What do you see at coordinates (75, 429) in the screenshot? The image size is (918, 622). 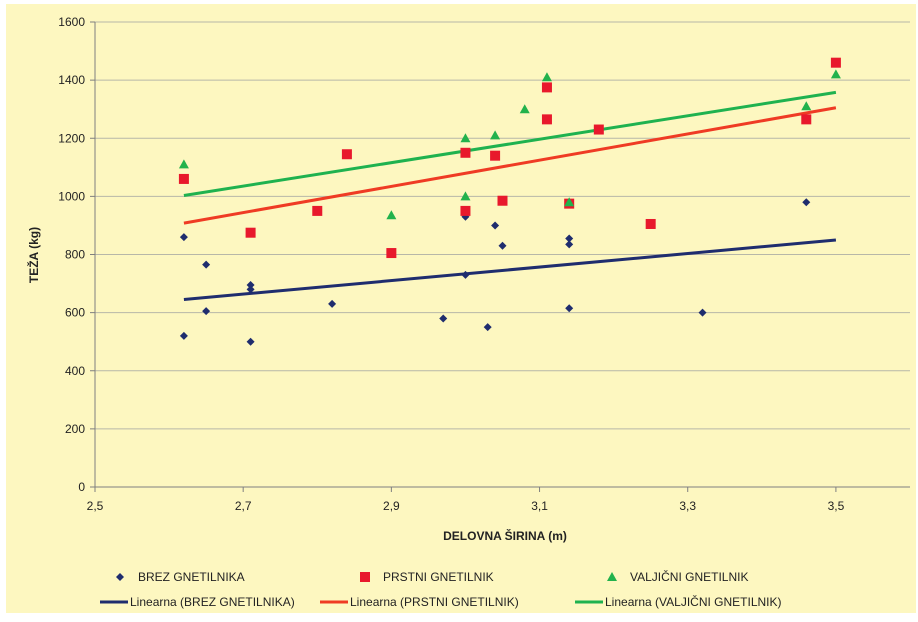 I see `y-tick-label: 200` at bounding box center [75, 429].